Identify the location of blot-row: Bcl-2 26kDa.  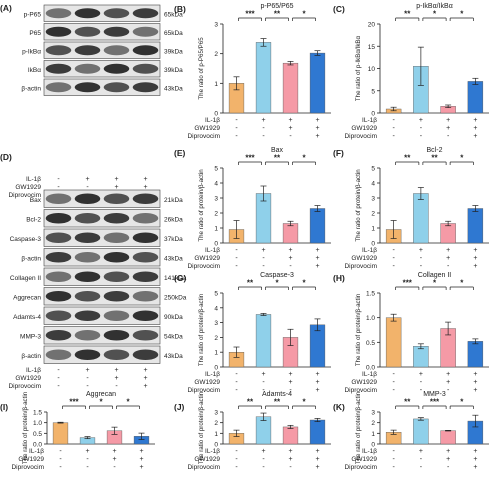
(104, 218).